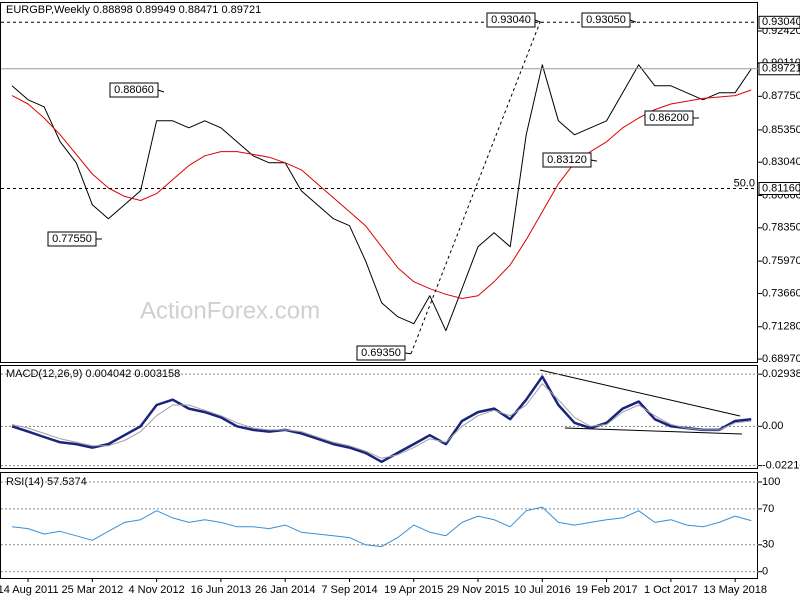  Describe the element at coordinates (230, 310) in the screenshot. I see `watermark: ActionForex.com` at that location.